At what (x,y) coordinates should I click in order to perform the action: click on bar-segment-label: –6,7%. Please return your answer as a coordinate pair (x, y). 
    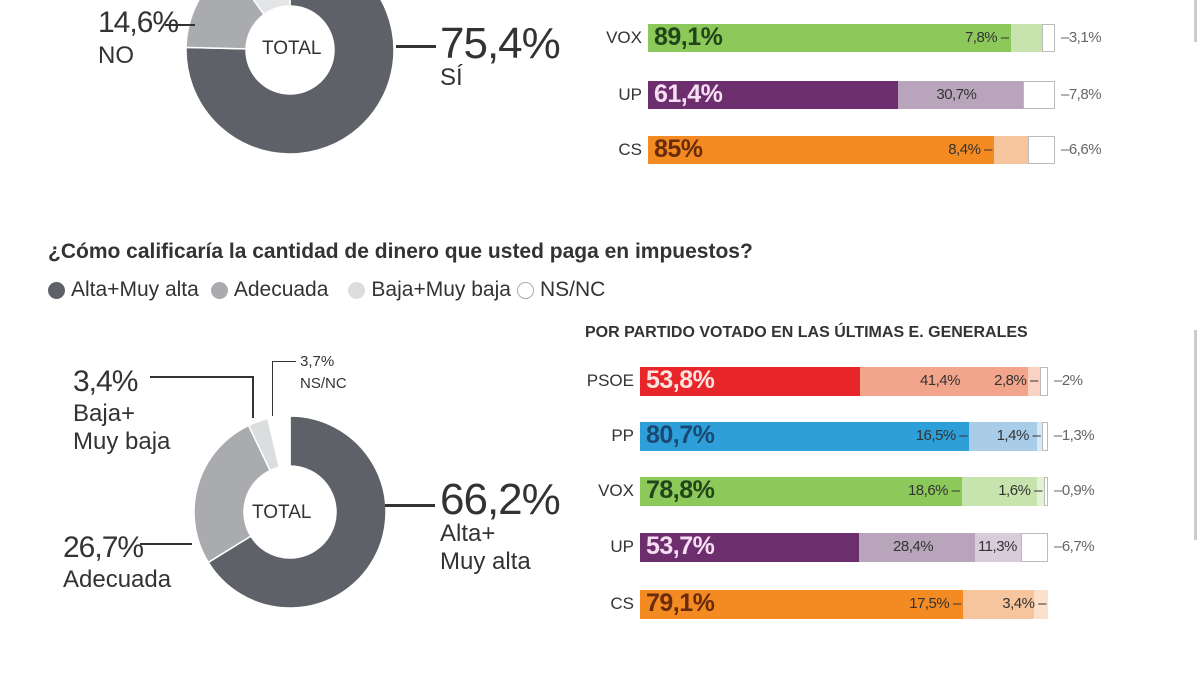
    Looking at the image, I should click on (1074, 546).